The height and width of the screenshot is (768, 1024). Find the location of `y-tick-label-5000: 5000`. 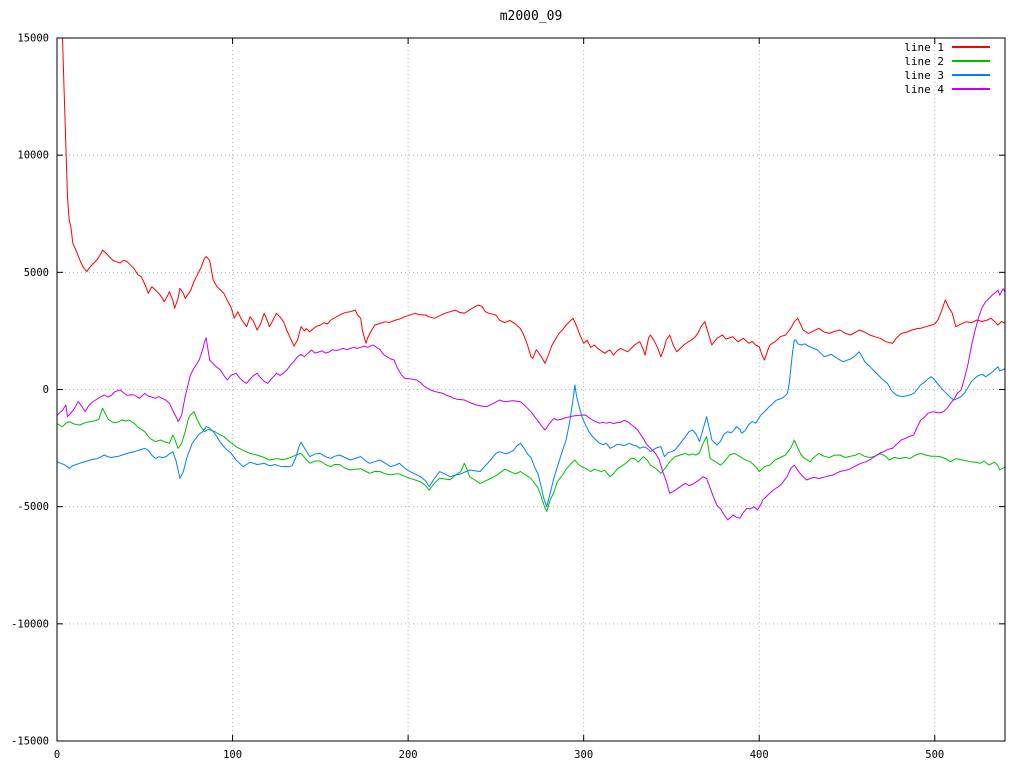

y-tick-label-5000: 5000 is located at coordinates (36, 273).